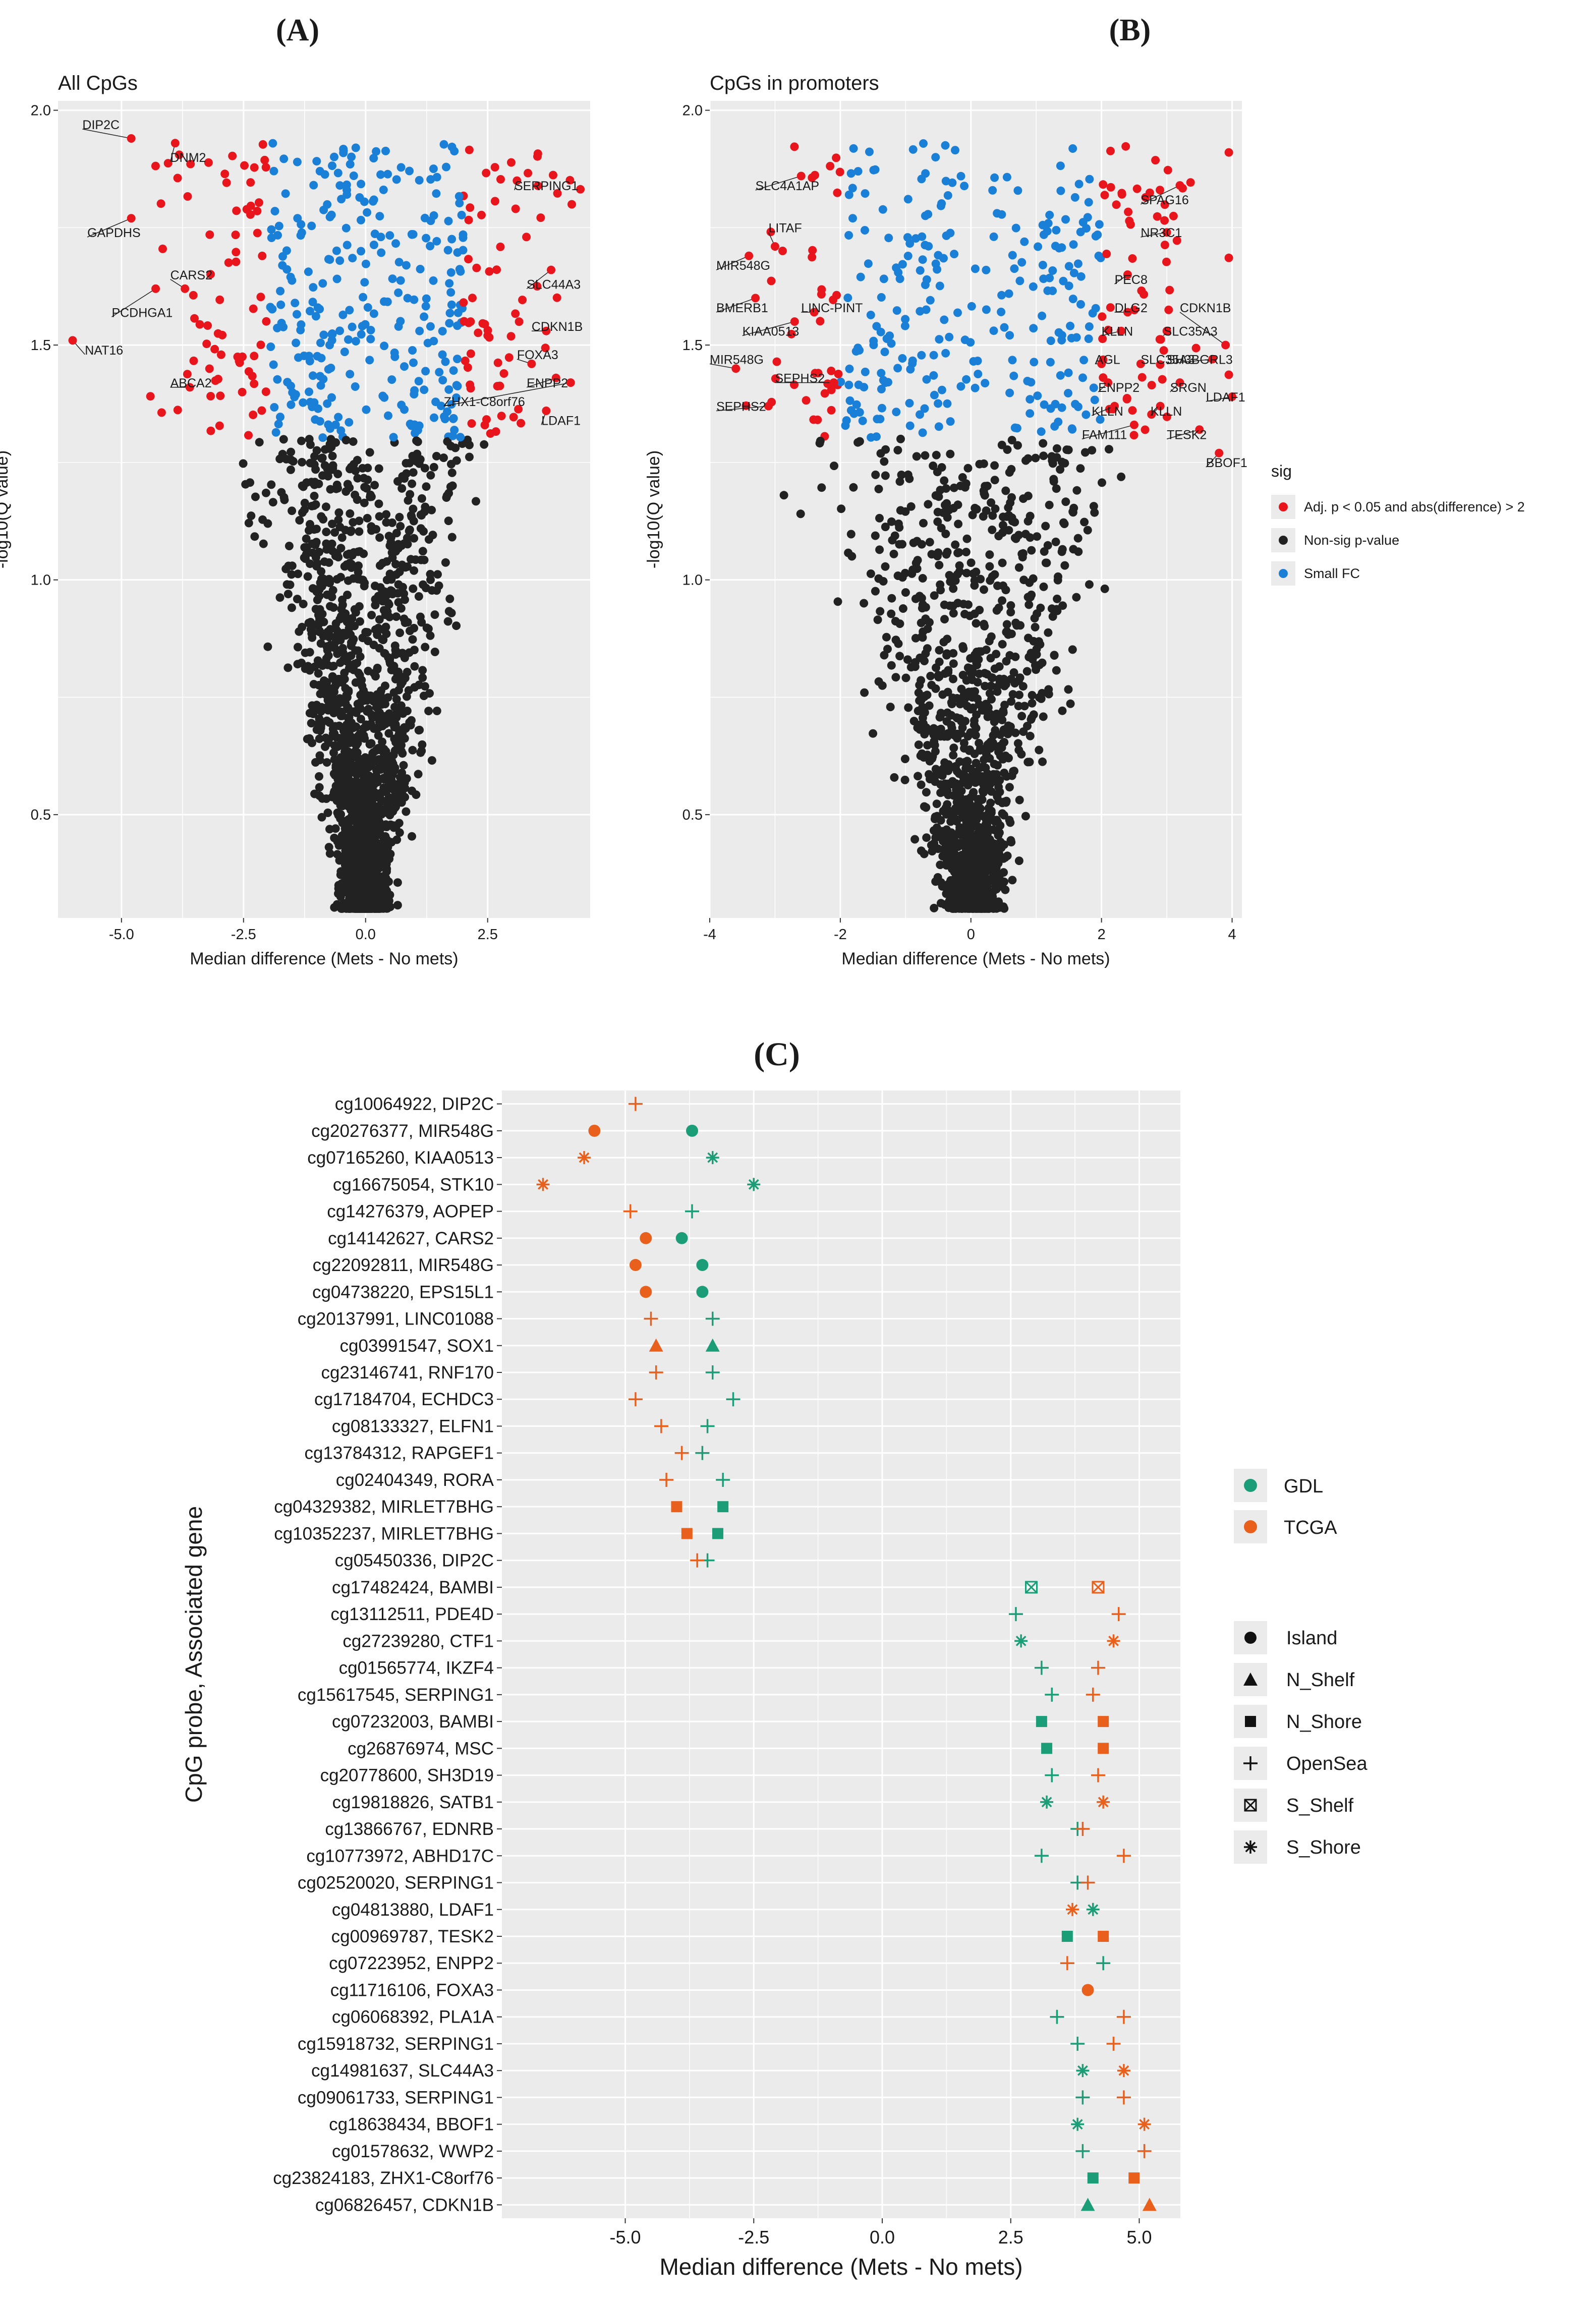 This screenshot has height=2302, width=1596. Describe the element at coordinates (1103, 1748) in the screenshot. I see `marker-square` at that location.